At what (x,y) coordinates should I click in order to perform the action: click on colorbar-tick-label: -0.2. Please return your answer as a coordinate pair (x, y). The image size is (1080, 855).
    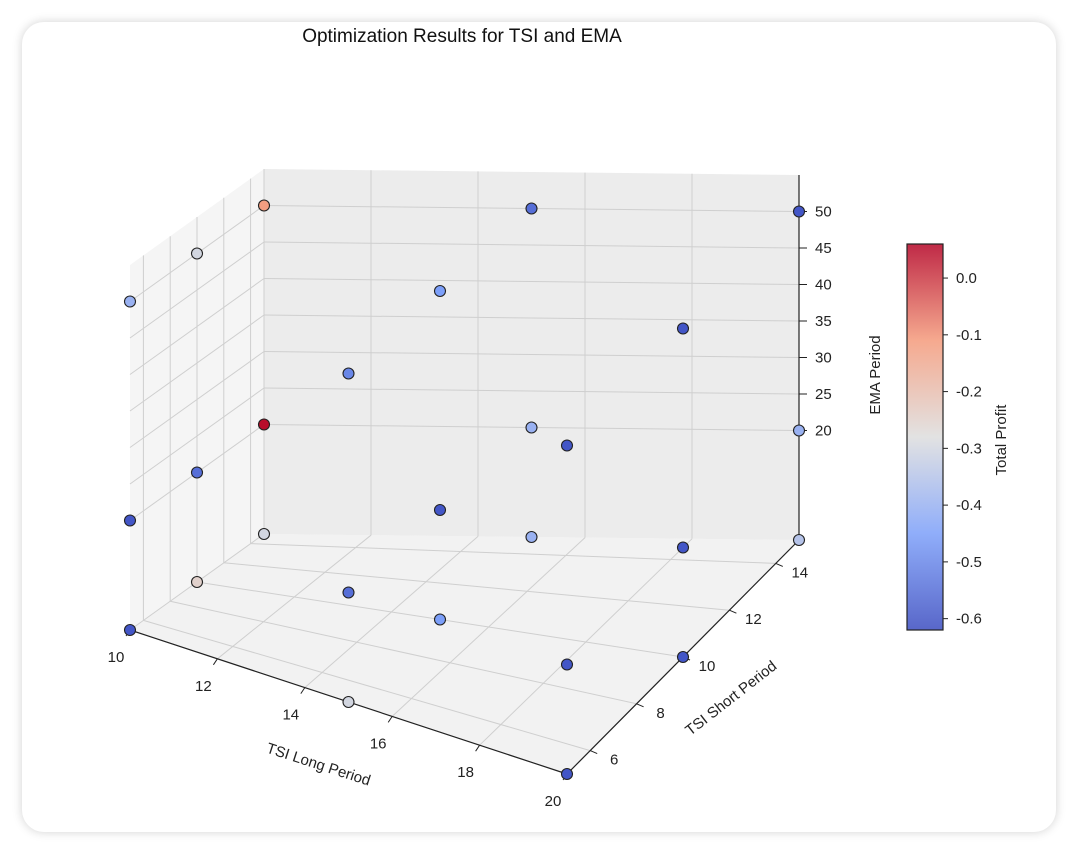
    Looking at the image, I should click on (969, 392).